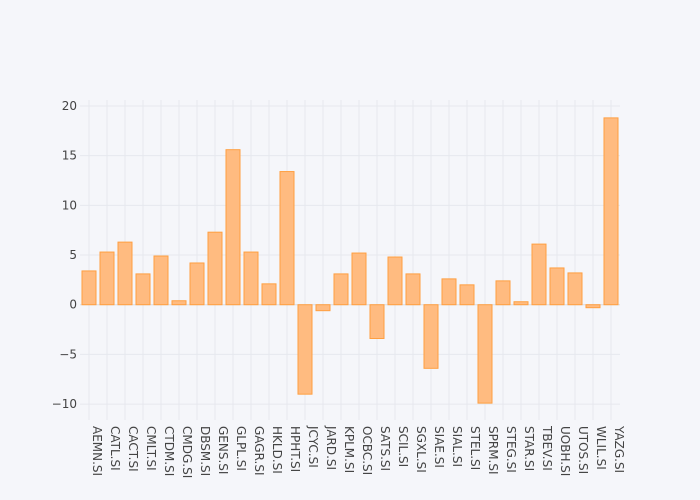 The image size is (700, 500). What do you see at coordinates (69, 106) in the screenshot?
I see `y-tick-label: 20` at bounding box center [69, 106].